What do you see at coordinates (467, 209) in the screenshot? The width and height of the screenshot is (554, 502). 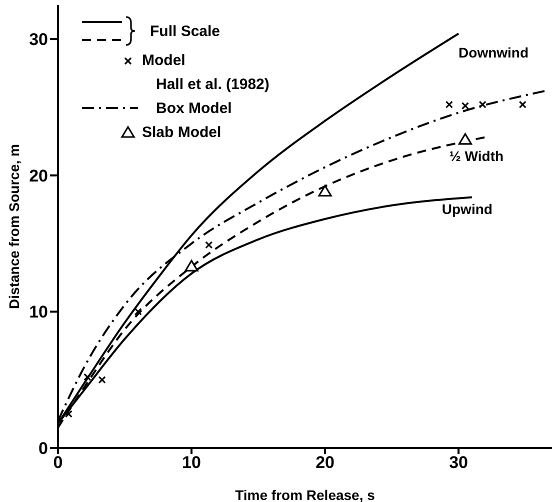 I see `series-label: Upwind` at bounding box center [467, 209].